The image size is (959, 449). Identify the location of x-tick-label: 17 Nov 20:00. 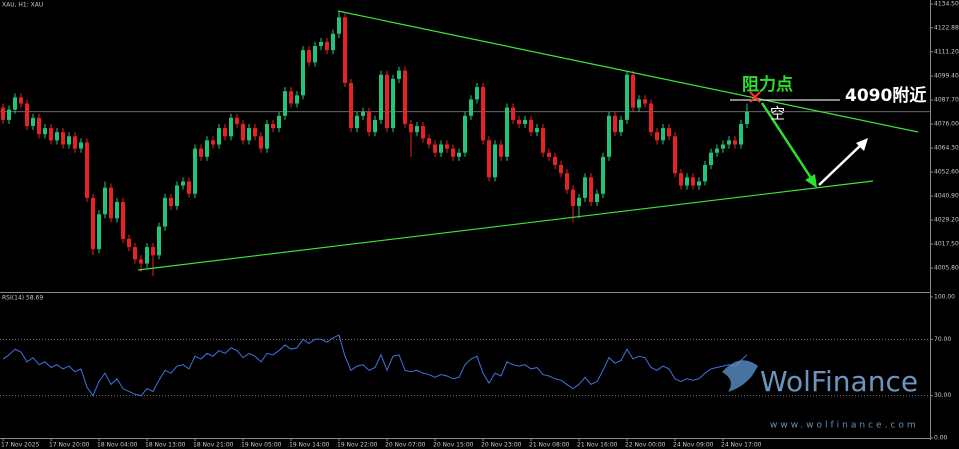
(69, 445).